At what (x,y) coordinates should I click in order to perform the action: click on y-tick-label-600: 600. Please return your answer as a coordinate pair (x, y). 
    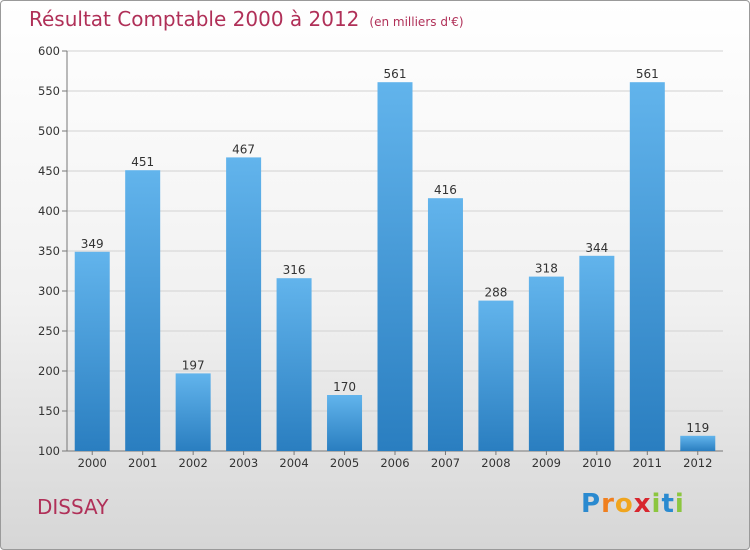
    Looking at the image, I should click on (49, 51).